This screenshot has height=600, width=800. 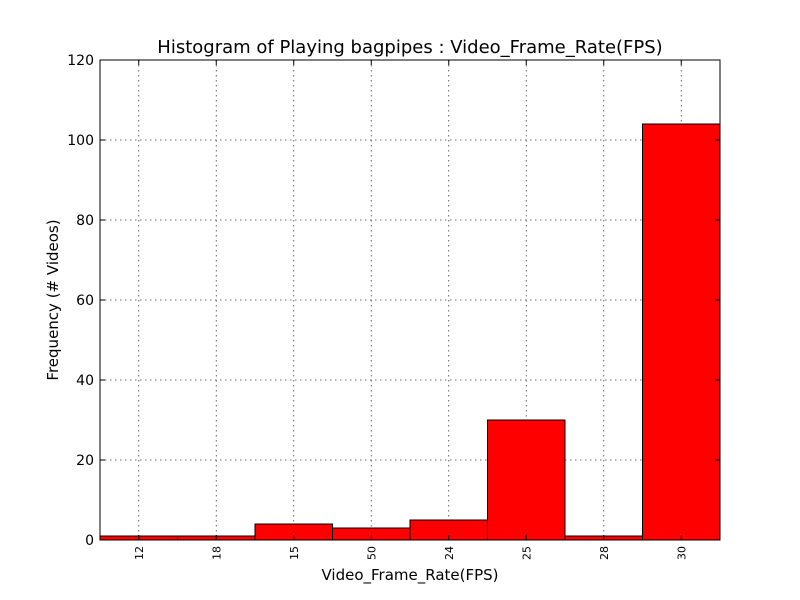 What do you see at coordinates (604, 553) in the screenshot?
I see `x-tick-label: 28` at bounding box center [604, 553].